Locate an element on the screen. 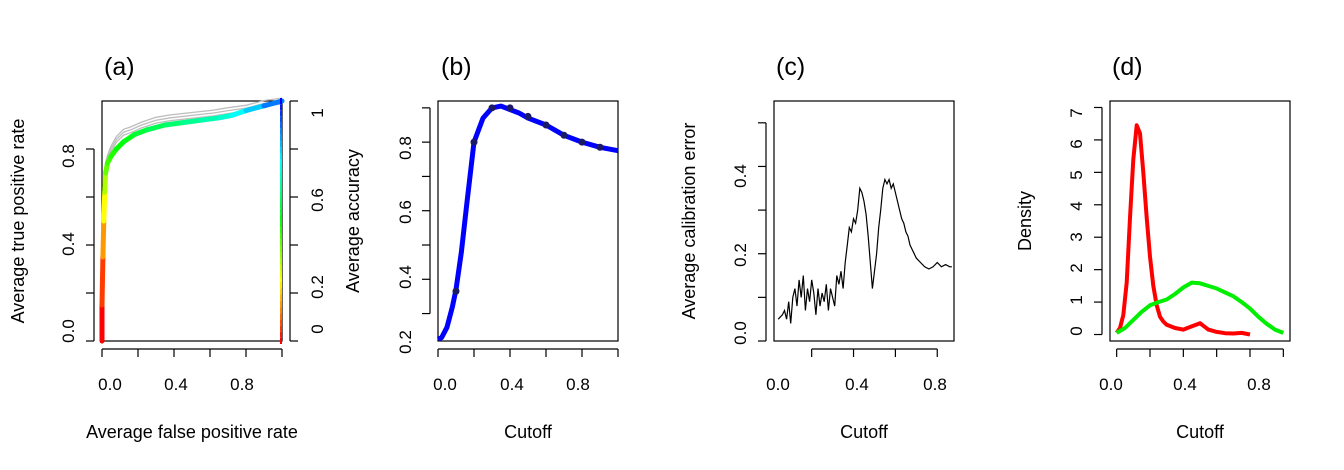  panel-b: (b) Cutoff 0.0 0.4 0.8 0.2 0.4 0.6 0.8 is located at coordinates (507, 247).